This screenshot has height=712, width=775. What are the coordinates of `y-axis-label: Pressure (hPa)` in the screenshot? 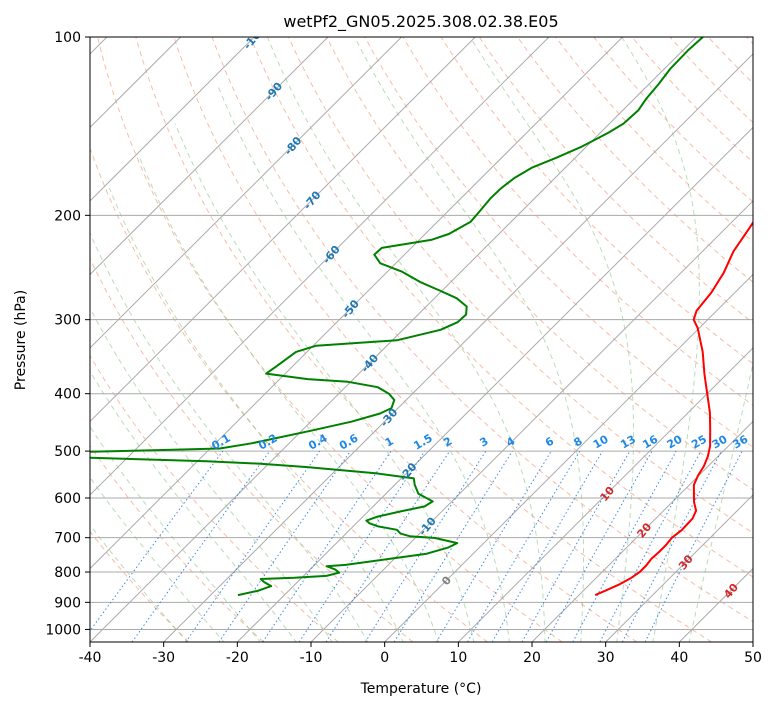 It's located at (21, 340).